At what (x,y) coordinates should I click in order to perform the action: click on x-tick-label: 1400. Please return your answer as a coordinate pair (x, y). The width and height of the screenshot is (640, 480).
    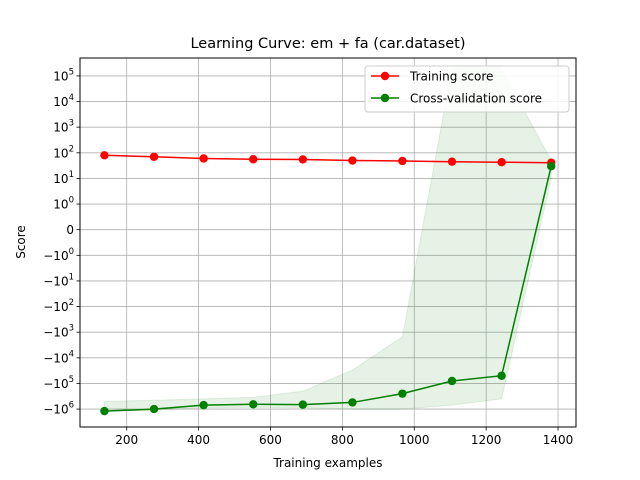
    Looking at the image, I should click on (558, 440).